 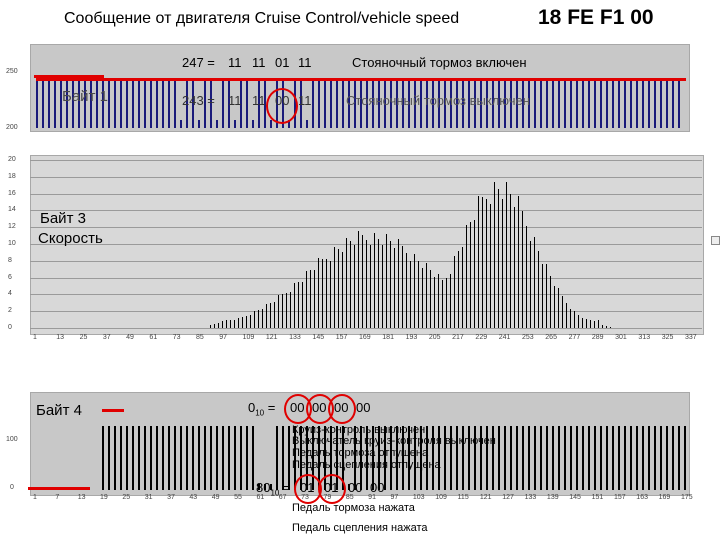 I want to click on byte1-marker, so click(x=69, y=76).